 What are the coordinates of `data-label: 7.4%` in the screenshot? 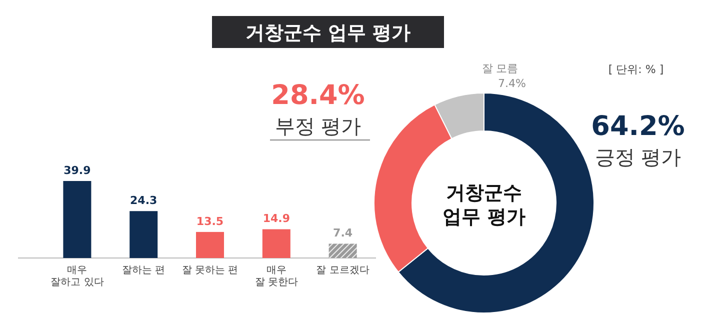 It's located at (512, 83).